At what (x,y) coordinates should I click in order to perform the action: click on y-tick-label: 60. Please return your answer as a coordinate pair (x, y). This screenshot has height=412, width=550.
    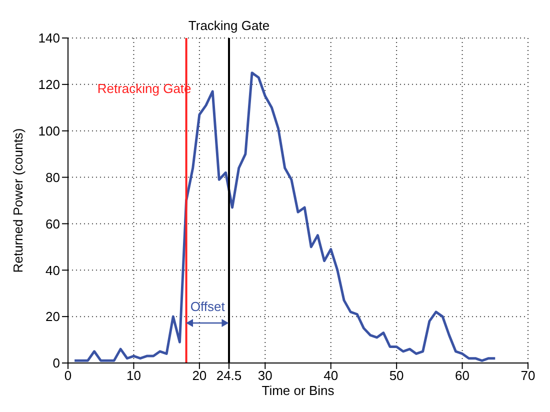
    Looking at the image, I should click on (53, 224).